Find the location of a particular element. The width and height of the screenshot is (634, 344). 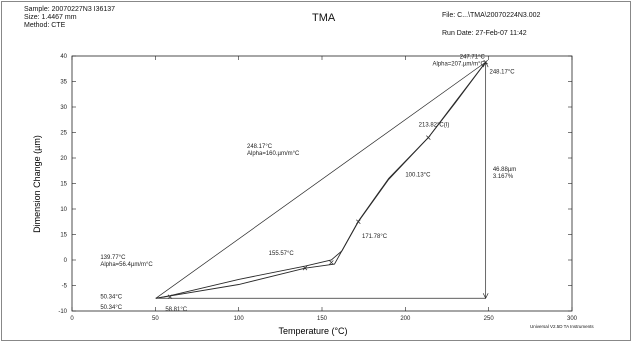

y-tick-label: 35 is located at coordinates (63, 83).